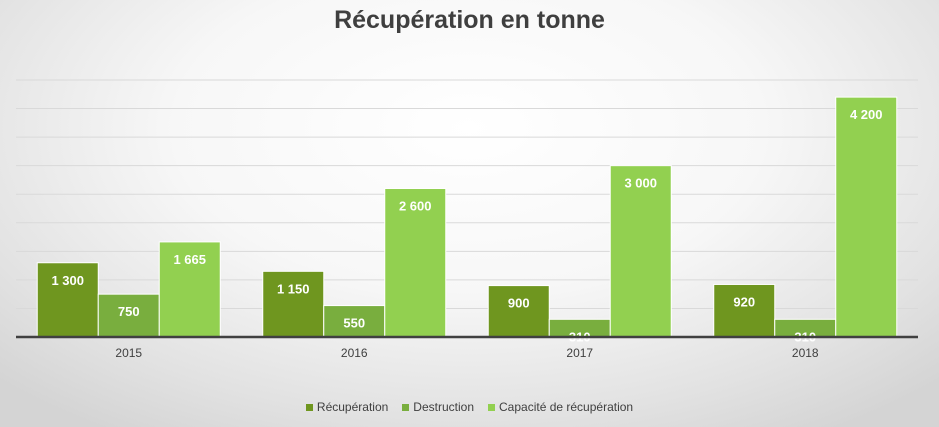 This screenshot has width=939, height=427. What do you see at coordinates (415, 206) in the screenshot?
I see `data-label-2-1: 2 600` at bounding box center [415, 206].